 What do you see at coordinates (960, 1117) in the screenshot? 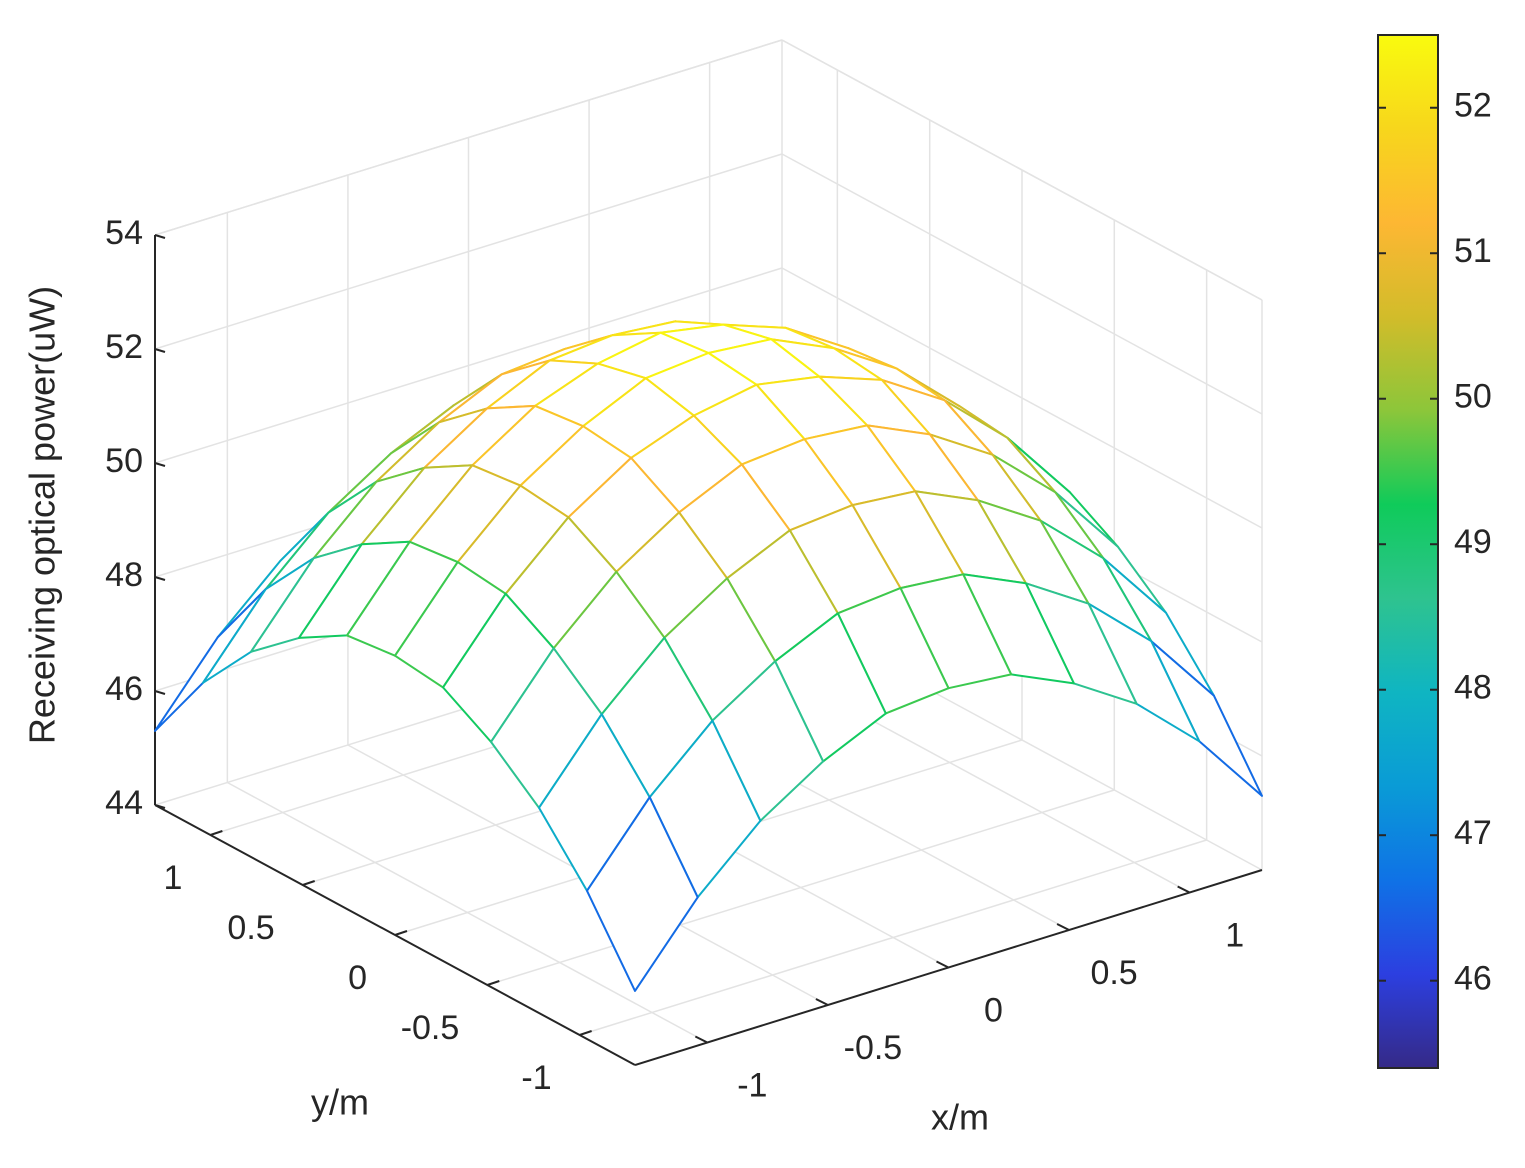
I see `x-axis-label: x/m` at bounding box center [960, 1117].